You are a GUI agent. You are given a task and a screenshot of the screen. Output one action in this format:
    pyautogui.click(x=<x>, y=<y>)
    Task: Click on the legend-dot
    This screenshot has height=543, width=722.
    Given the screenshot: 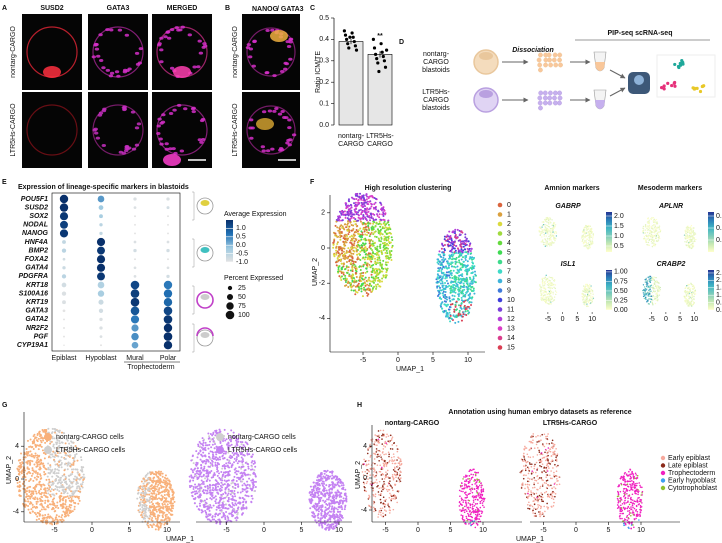 What is the action you would take?
    pyautogui.click(x=500, y=252)
    